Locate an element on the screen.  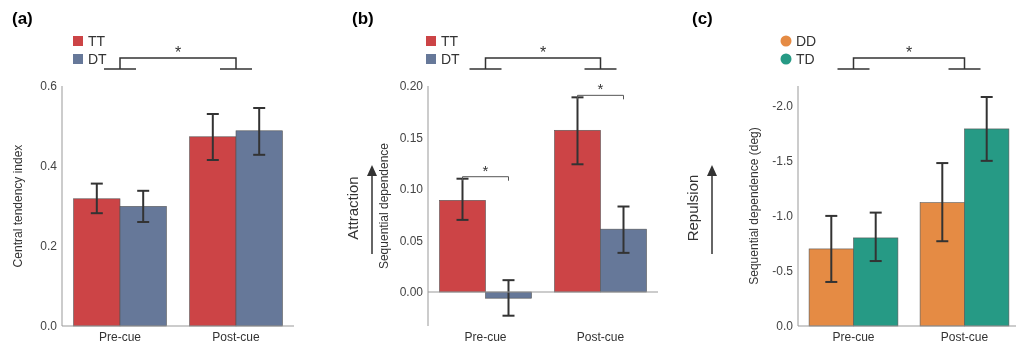
y-tick-label: 0.00 is located at coordinates (411, 292).